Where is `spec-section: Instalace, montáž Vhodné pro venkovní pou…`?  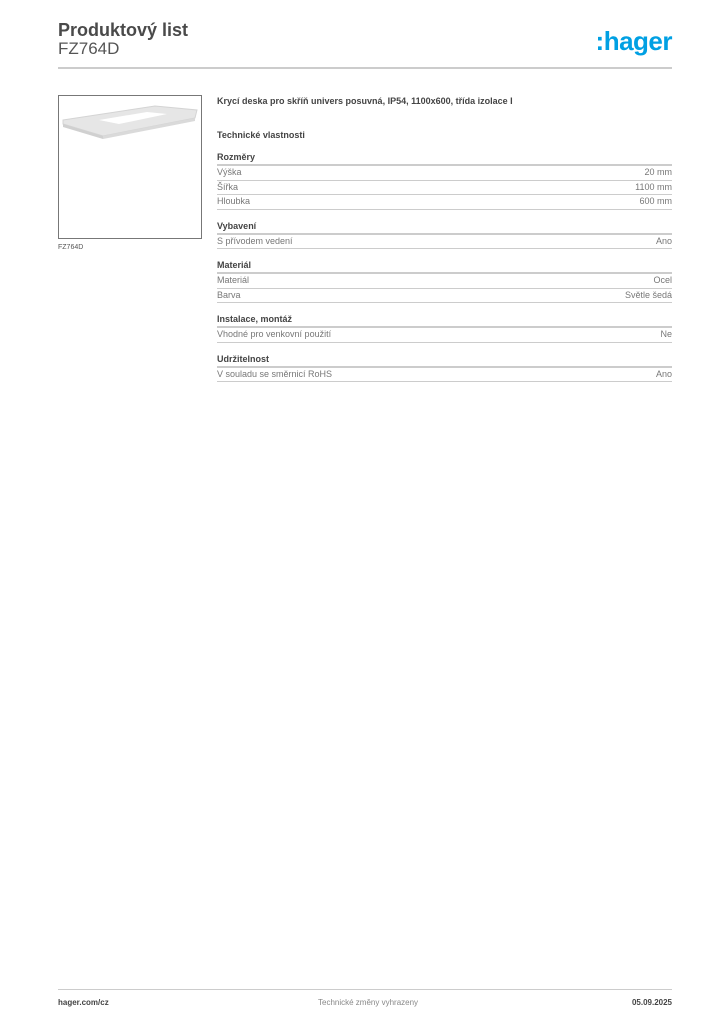 spec-section: Instalace, montáž Vhodné pro venkovní pou… is located at coordinates (444, 328).